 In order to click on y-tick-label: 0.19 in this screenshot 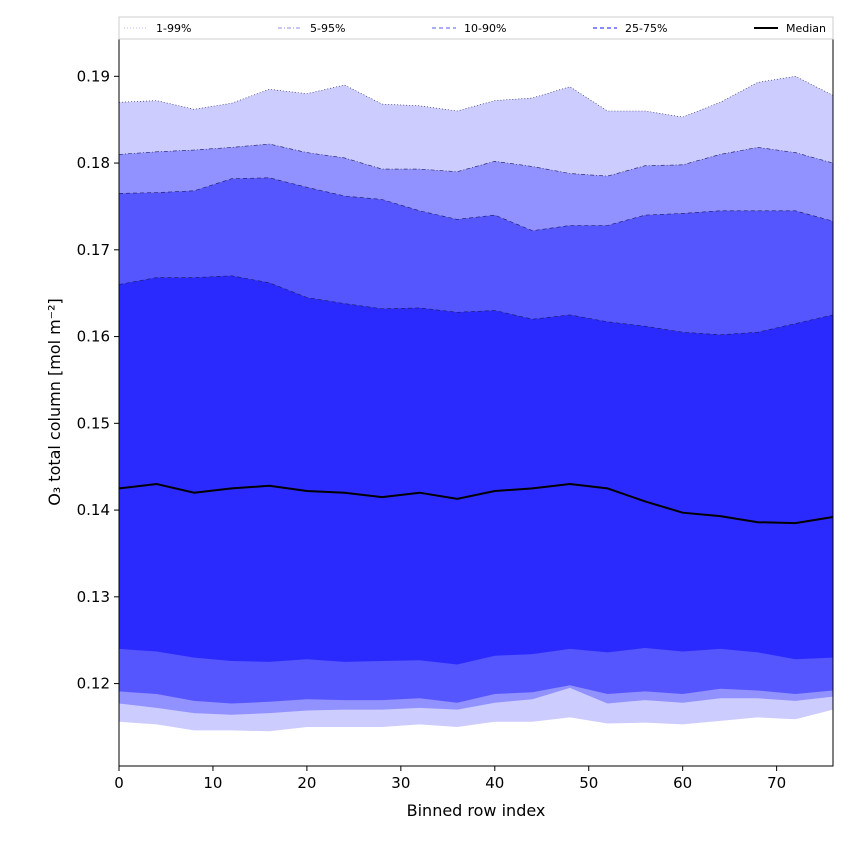, I will do `click(93, 76)`.